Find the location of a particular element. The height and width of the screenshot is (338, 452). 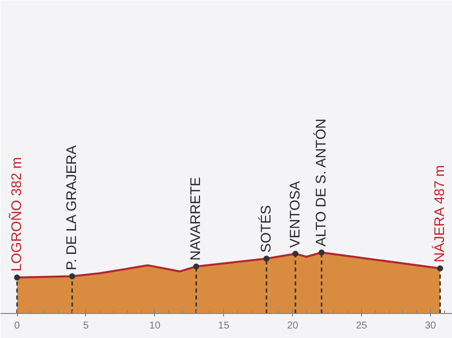

x-tick-label: 20 is located at coordinates (293, 326).